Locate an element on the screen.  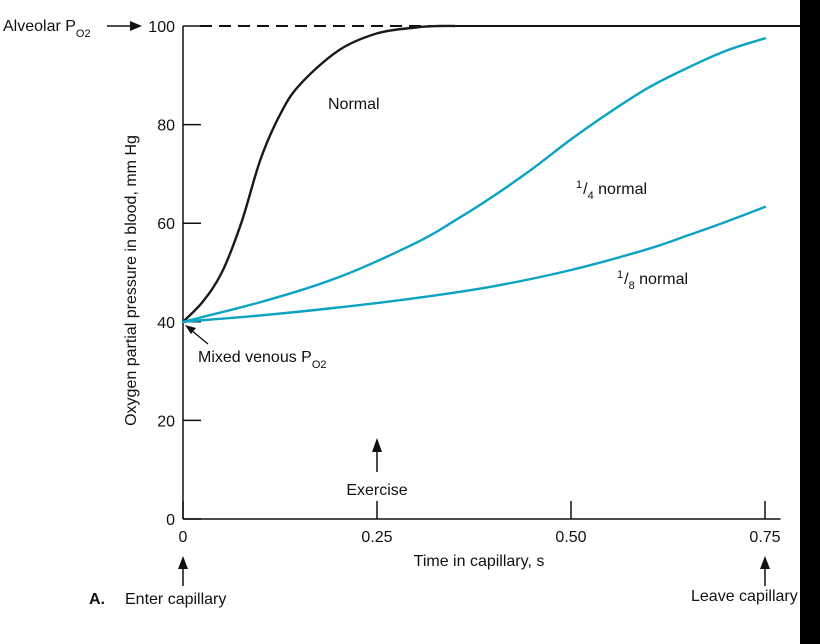
exercise-label: Exercise is located at coordinates (376, 490).